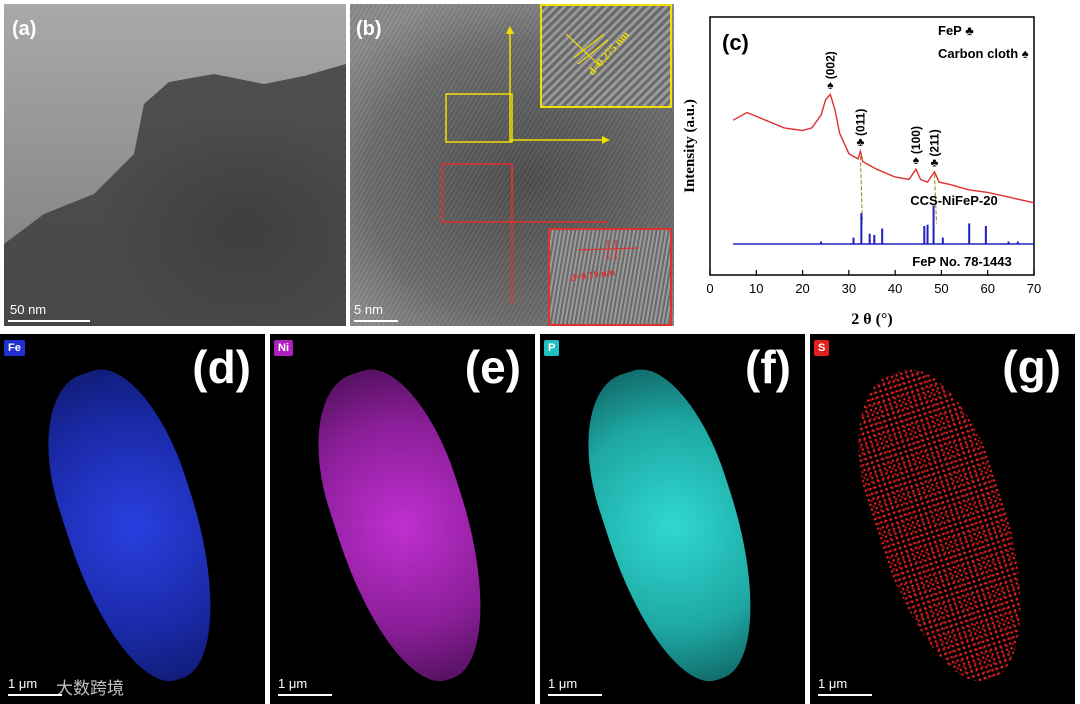  Describe the element at coordinates (23, 683) in the screenshot. I see `panel-d-scalebar-label: 1 μm` at that location.